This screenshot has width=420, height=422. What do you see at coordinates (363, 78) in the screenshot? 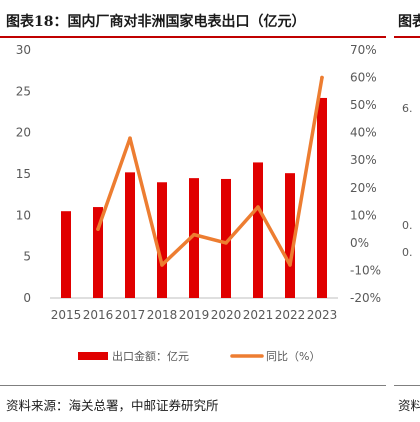
I see `y2-axis-tick-label: 60%` at bounding box center [363, 78].